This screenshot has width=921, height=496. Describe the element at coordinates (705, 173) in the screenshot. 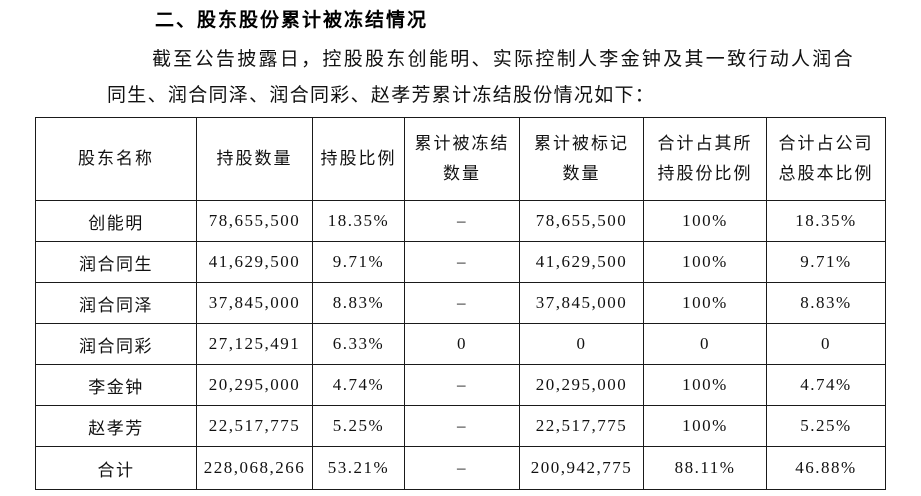

I see `header-label-line2: 持股份比例` at that location.